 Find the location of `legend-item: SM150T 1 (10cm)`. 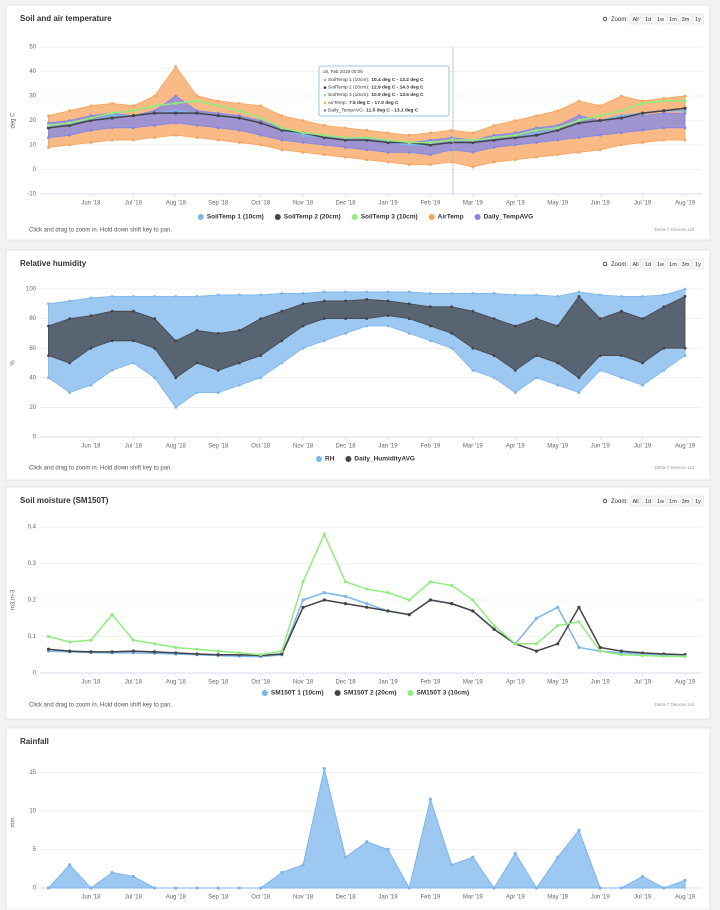

legend-item: SM150T 1 (10cm) is located at coordinates (292, 693).